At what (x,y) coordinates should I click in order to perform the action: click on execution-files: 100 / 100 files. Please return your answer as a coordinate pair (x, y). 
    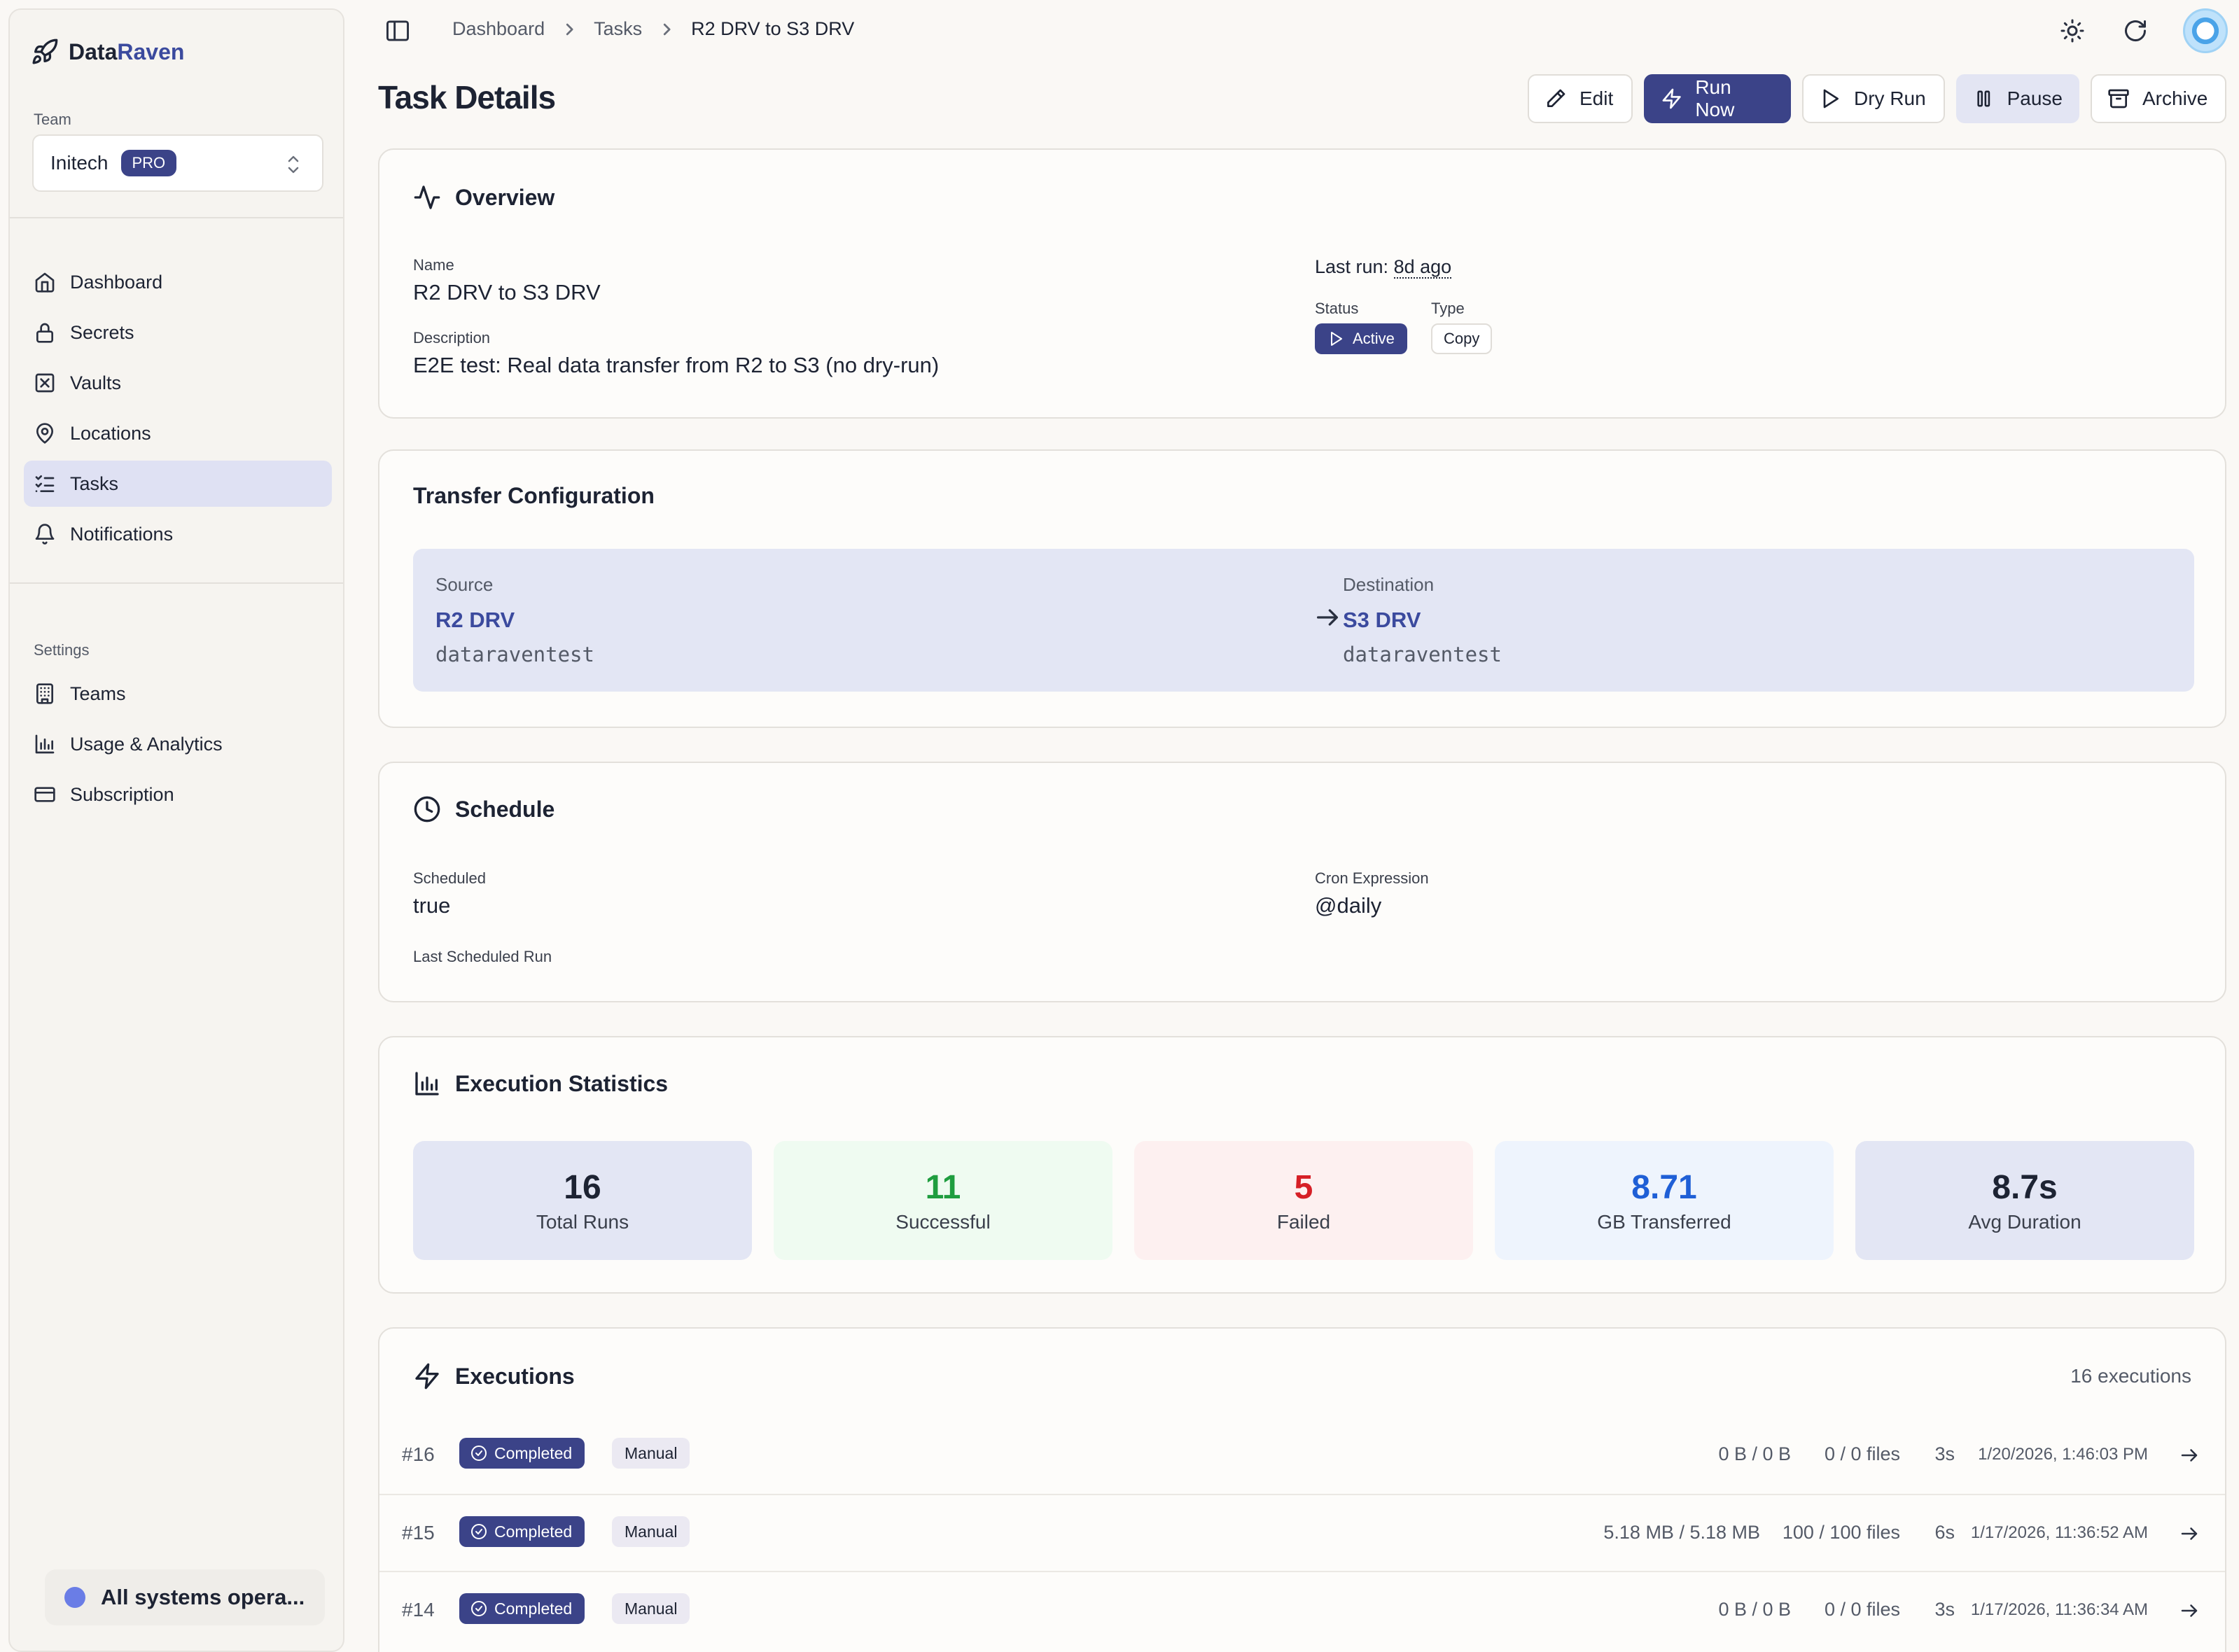
    Looking at the image, I should click on (1841, 1532).